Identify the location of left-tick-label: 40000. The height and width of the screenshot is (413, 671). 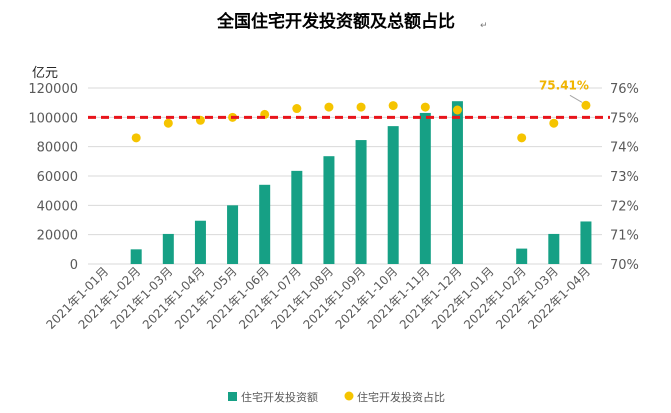
(57, 206).